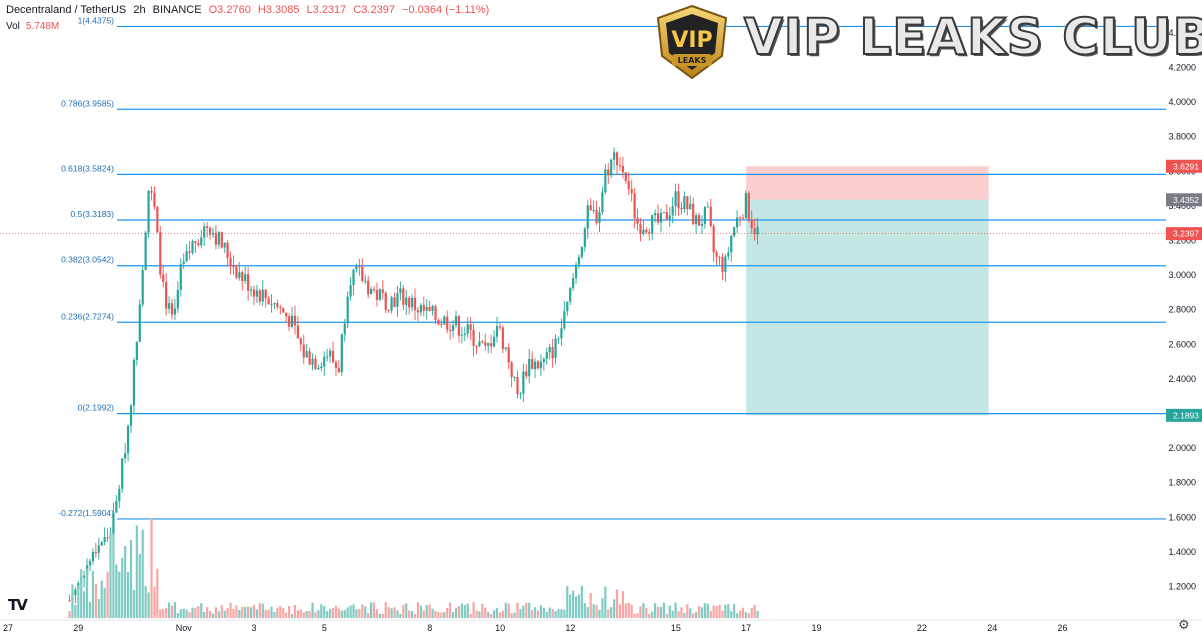 This screenshot has height=633, width=1202. Describe the element at coordinates (1184, 624) in the screenshot. I see `gear-icon: ⚙` at that location.